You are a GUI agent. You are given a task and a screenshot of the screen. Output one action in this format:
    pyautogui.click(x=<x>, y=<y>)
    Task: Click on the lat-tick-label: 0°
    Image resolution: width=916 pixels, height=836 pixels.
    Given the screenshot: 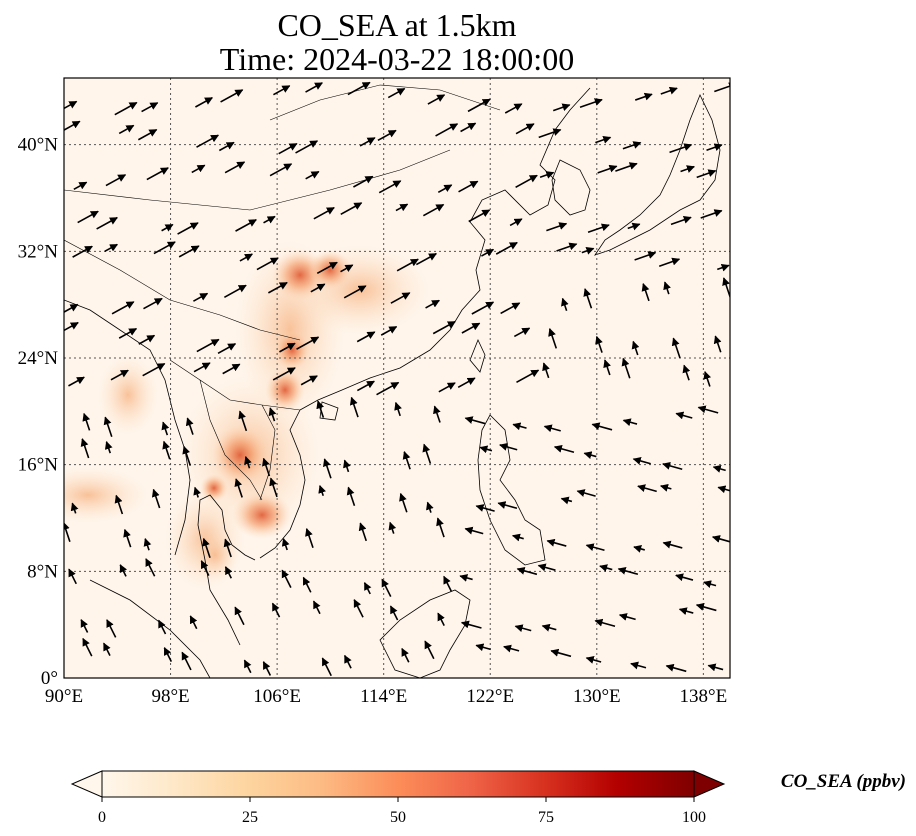 What is the action you would take?
    pyautogui.click(x=49, y=678)
    